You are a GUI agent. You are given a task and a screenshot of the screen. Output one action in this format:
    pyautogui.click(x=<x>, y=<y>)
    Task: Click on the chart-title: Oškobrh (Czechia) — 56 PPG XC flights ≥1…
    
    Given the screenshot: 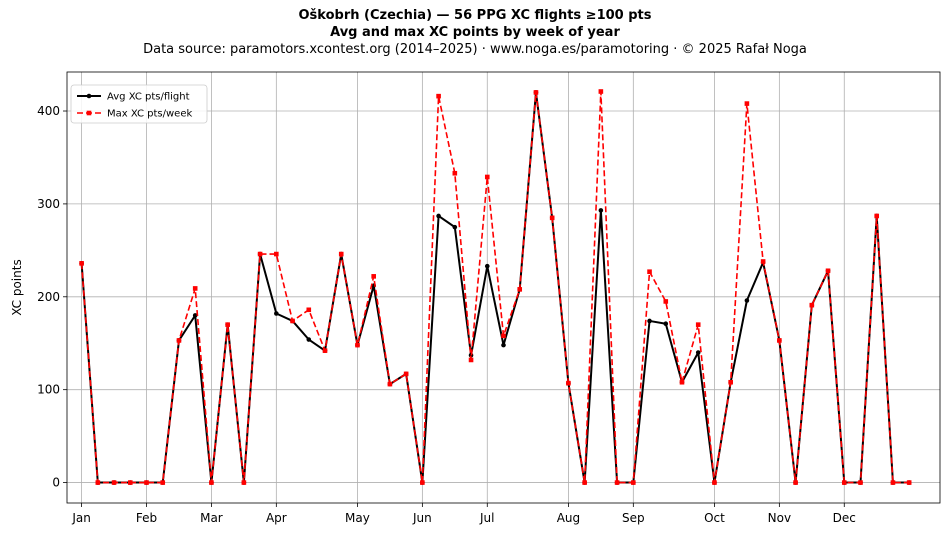 What is the action you would take?
    pyautogui.click(x=475, y=15)
    